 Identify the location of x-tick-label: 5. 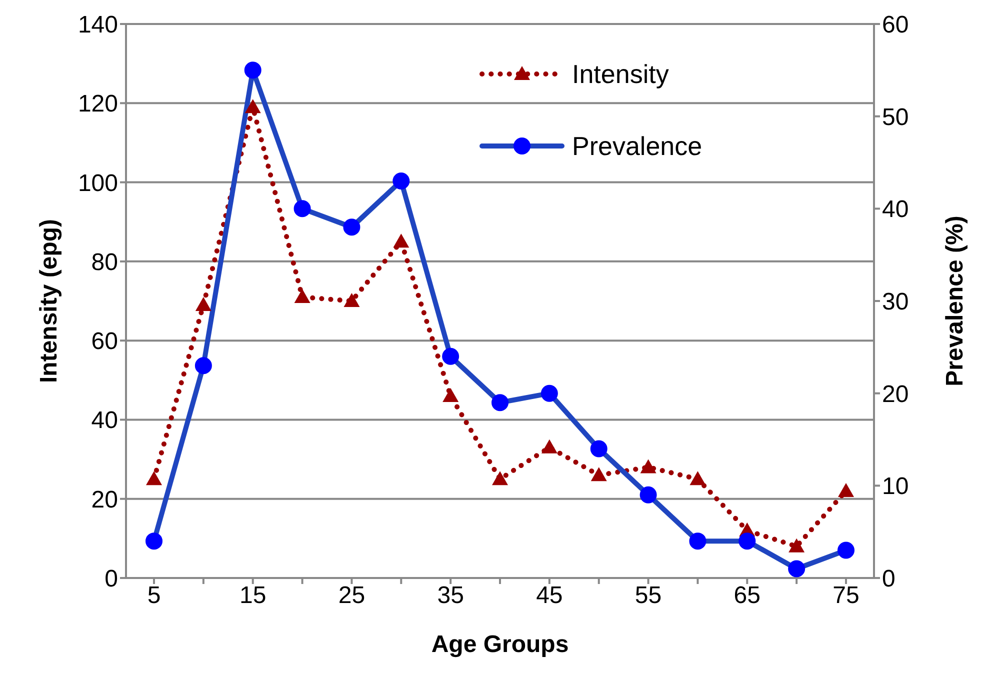
(154, 596).